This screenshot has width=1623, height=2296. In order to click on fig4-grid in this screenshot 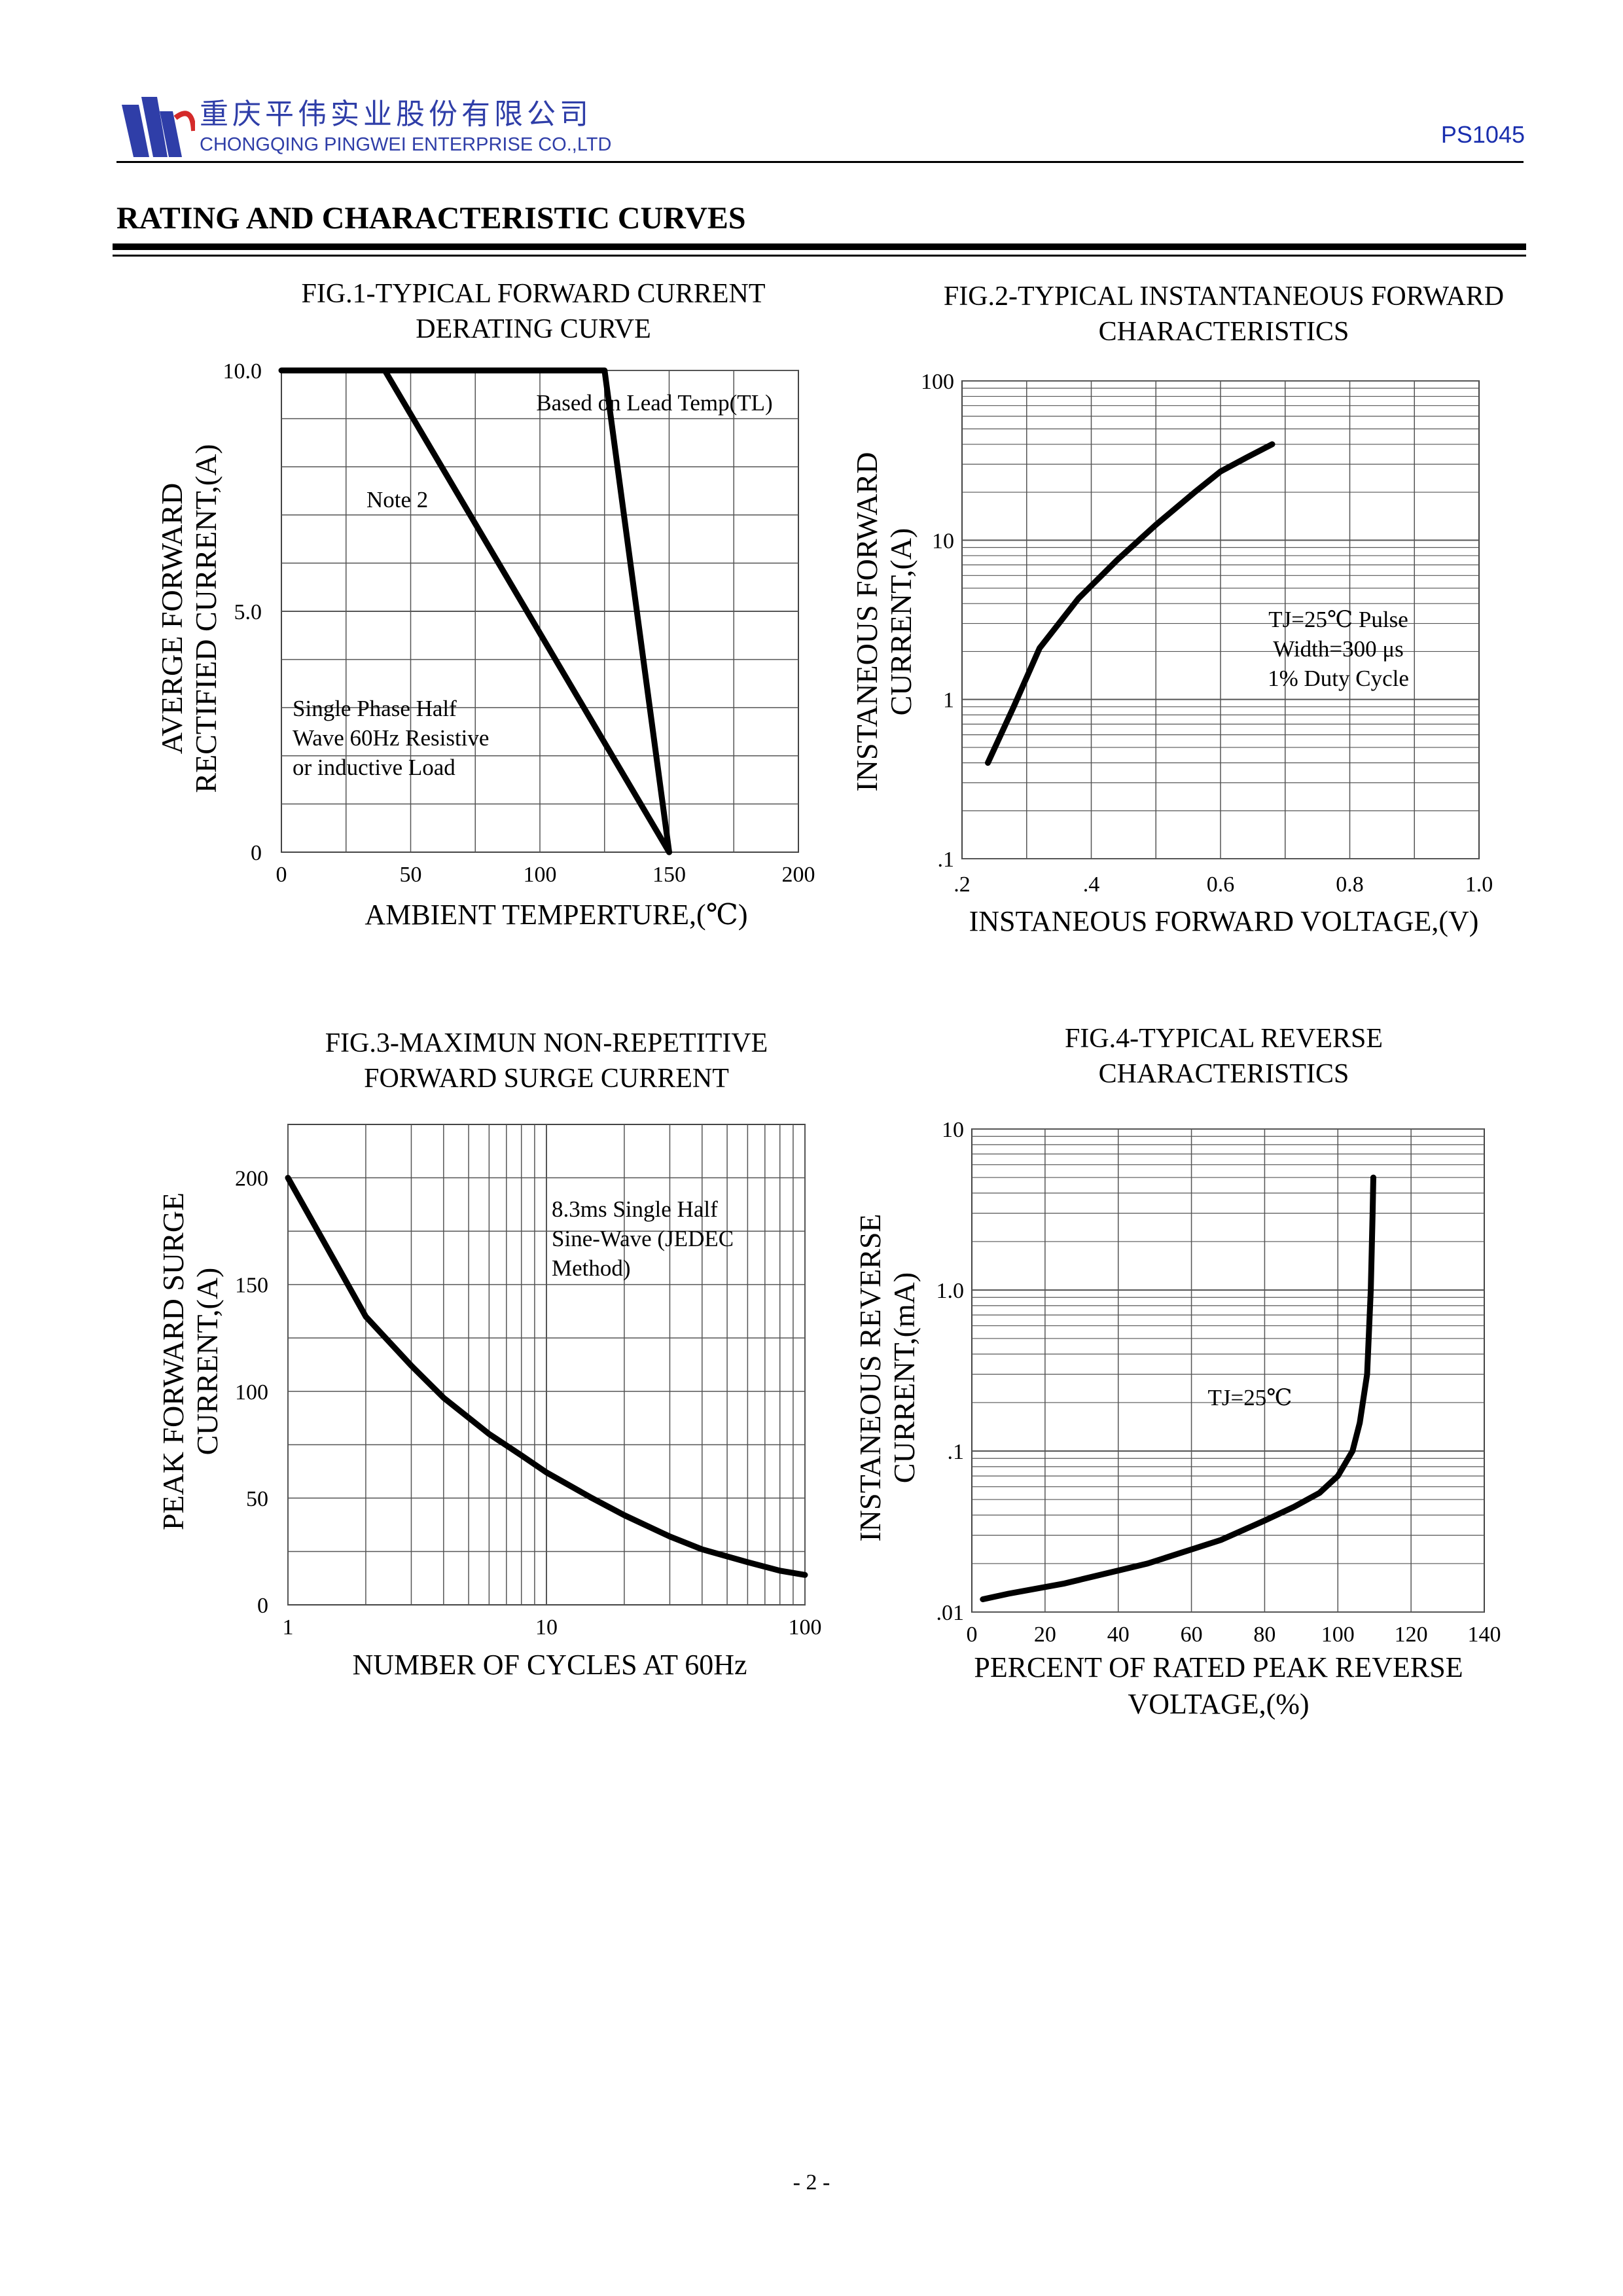, I will do `click(1228, 1370)`.